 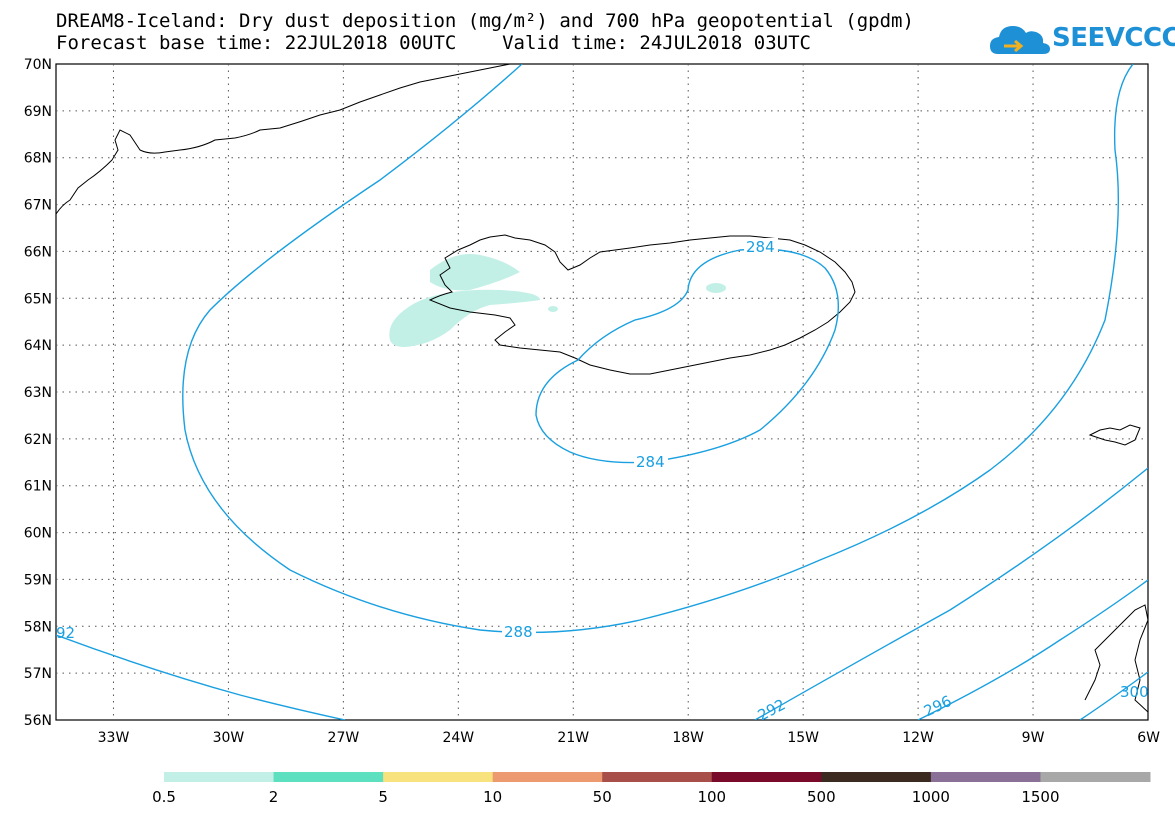 What do you see at coordinates (492, 797) in the screenshot?
I see `colorbar-label-3: 10` at bounding box center [492, 797].